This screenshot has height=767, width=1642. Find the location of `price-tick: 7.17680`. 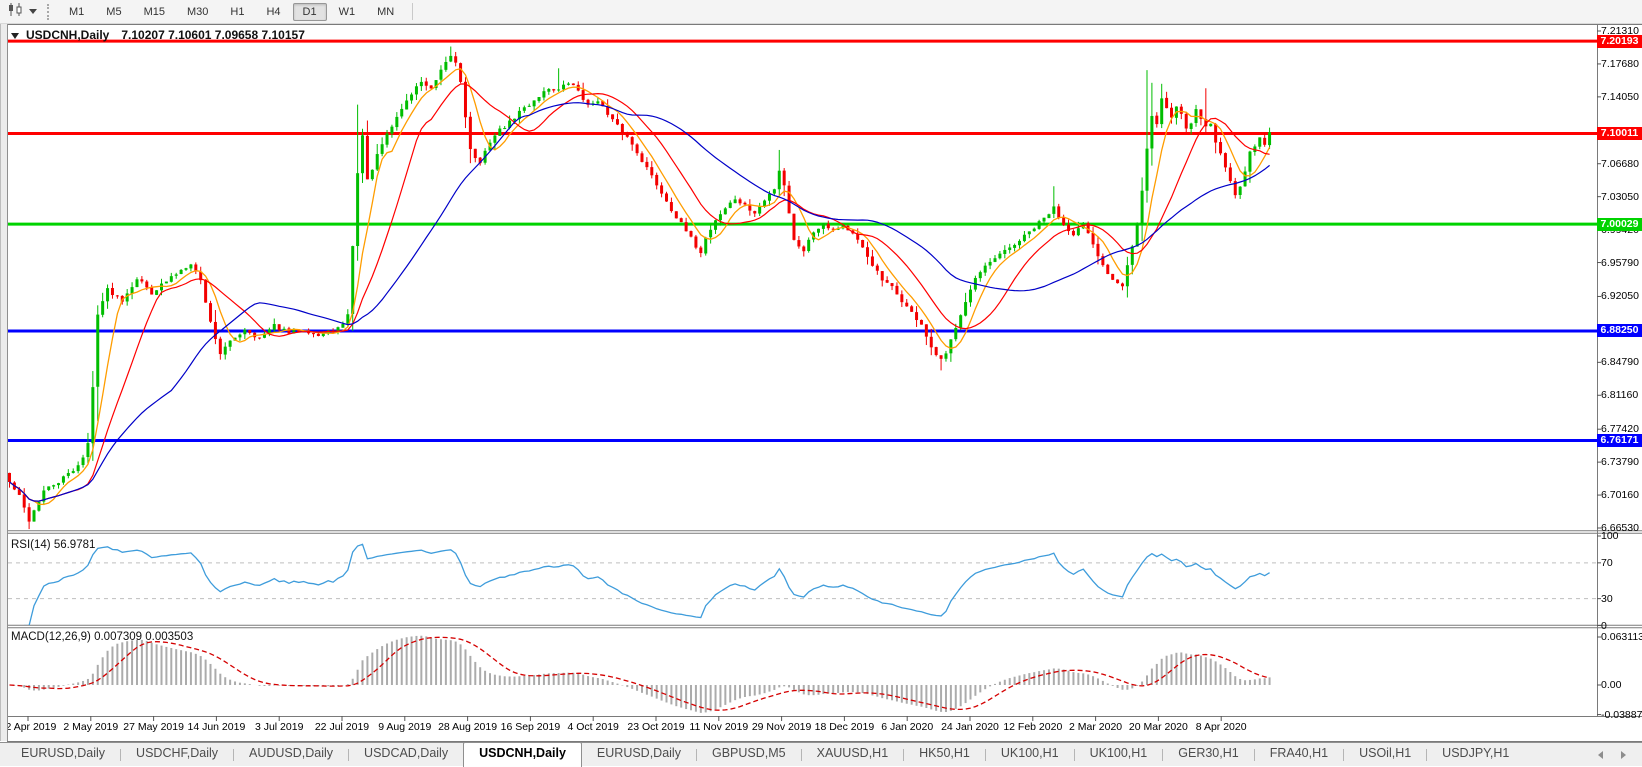

price-tick: 7.17680 is located at coordinates (1620, 63).